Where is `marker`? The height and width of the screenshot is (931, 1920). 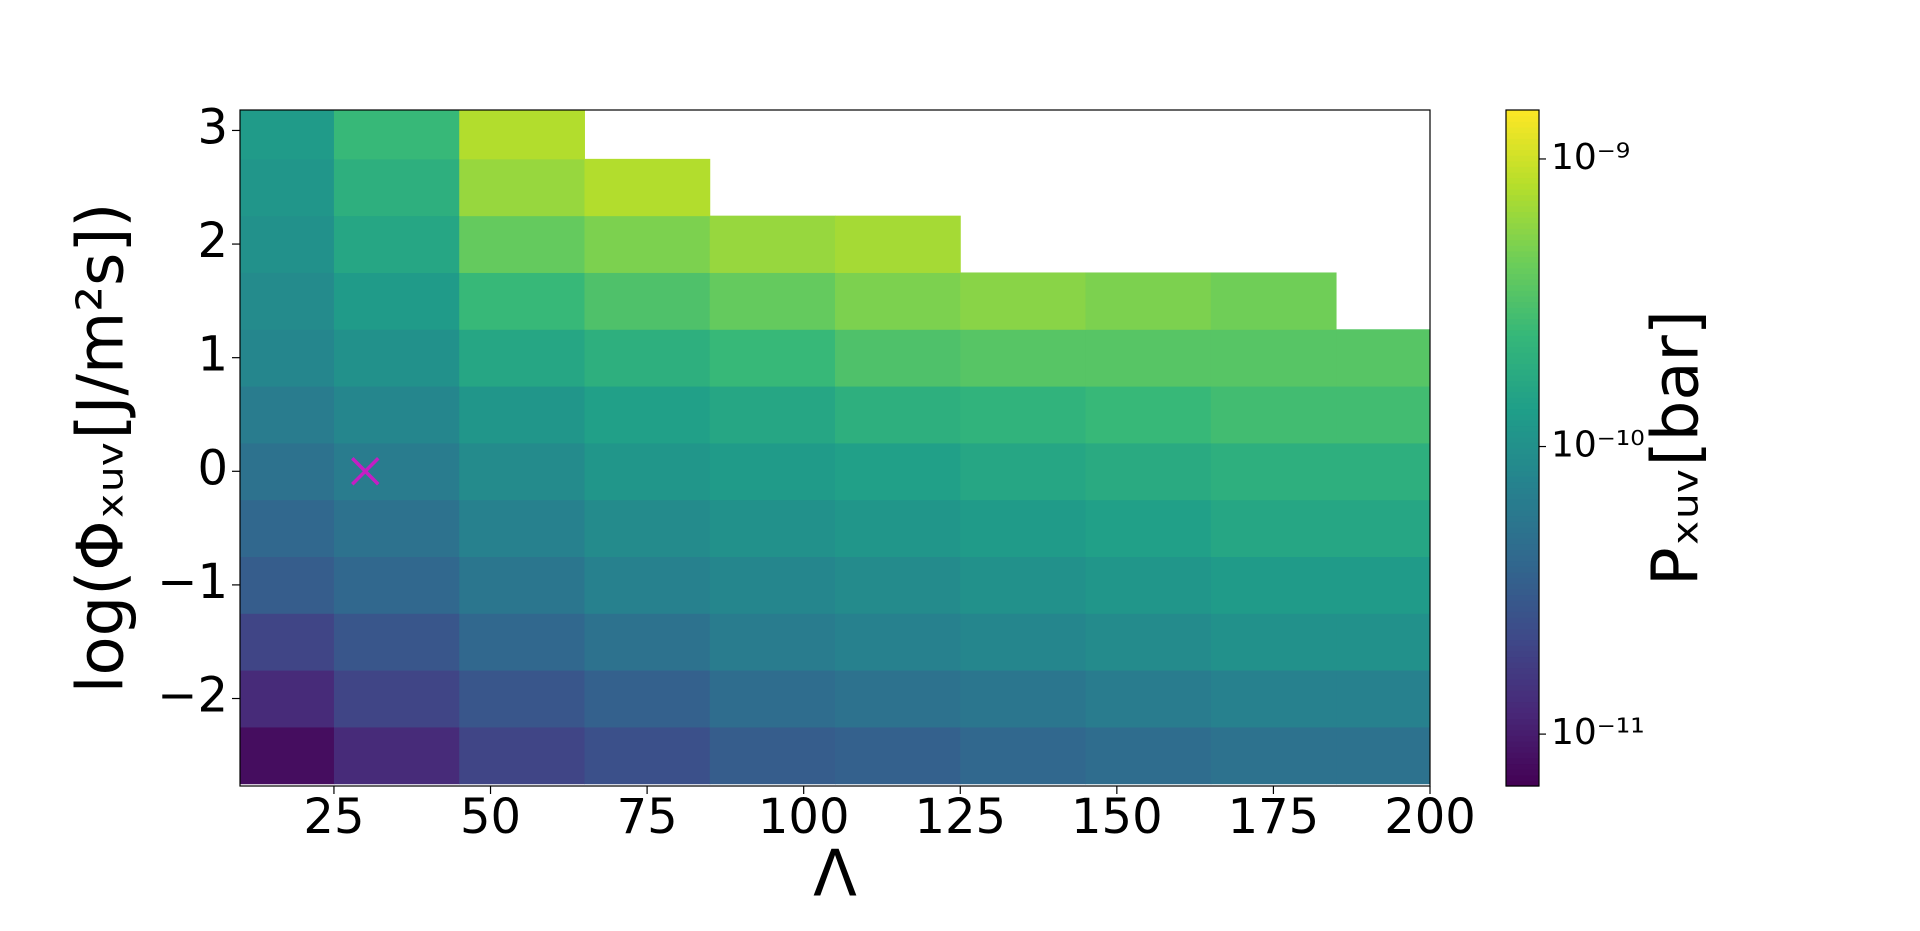 marker is located at coordinates (365, 471).